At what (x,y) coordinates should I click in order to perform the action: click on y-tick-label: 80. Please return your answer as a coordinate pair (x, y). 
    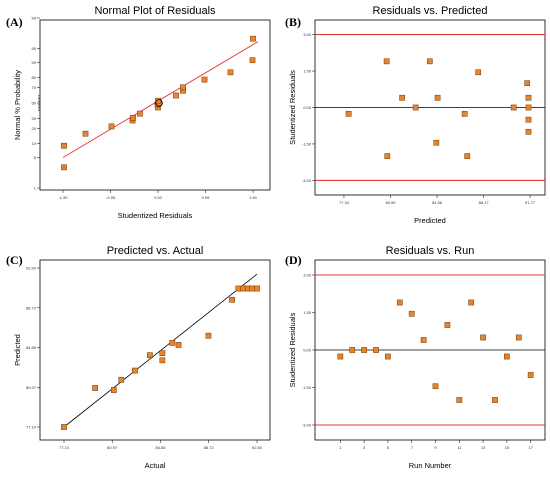
    Looking at the image, I should click on (34, 77).